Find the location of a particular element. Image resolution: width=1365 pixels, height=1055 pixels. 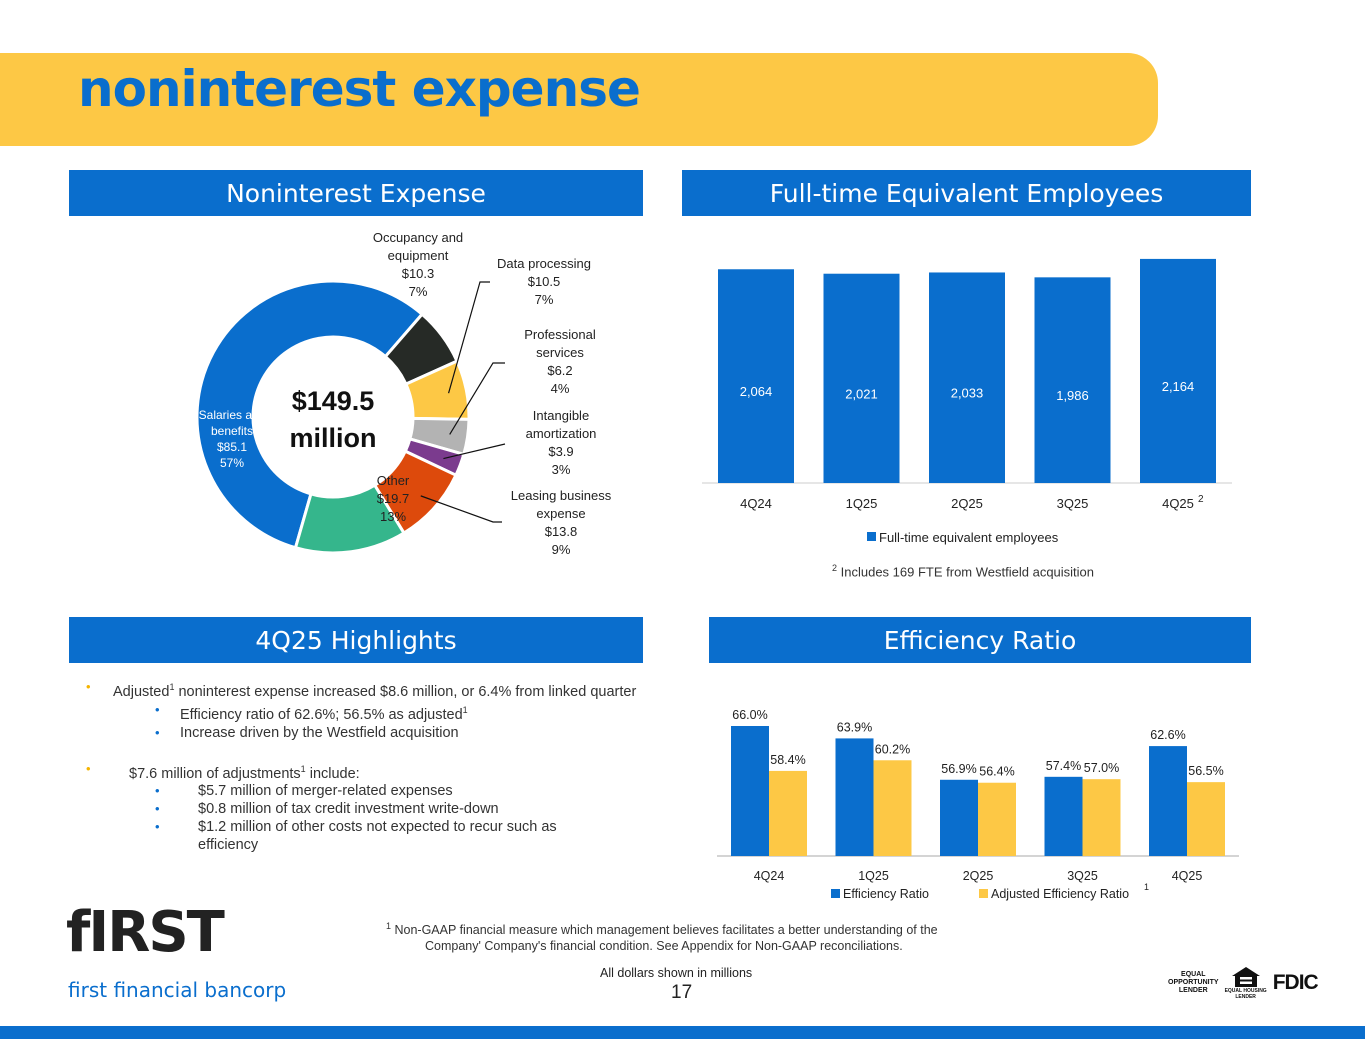

highlights-header: 4Q25 Highlights is located at coordinates (356, 640).